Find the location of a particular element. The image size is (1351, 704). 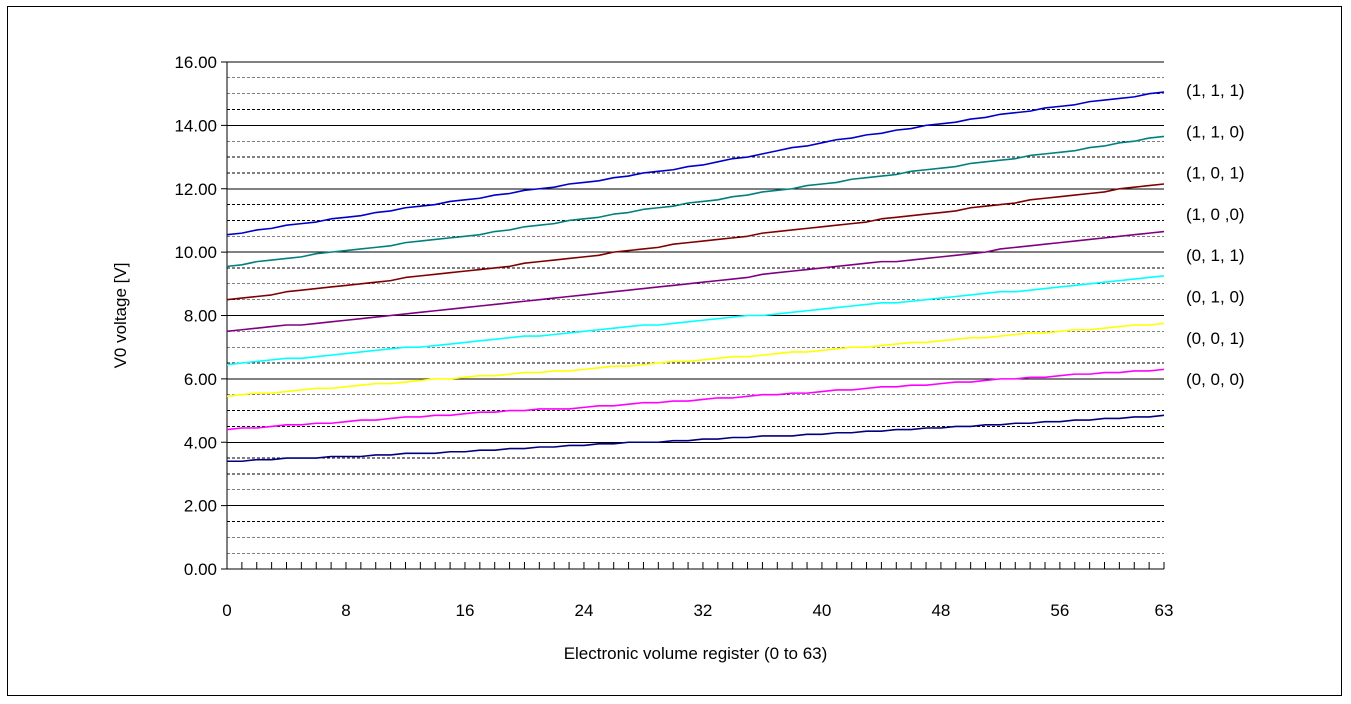

y-tick-label: 4.00 is located at coordinates (200, 442).